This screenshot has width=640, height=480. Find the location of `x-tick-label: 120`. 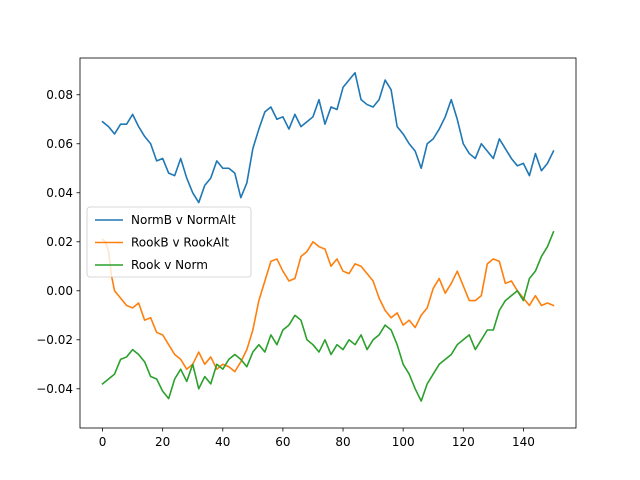

x-tick-label: 120 is located at coordinates (463, 442).